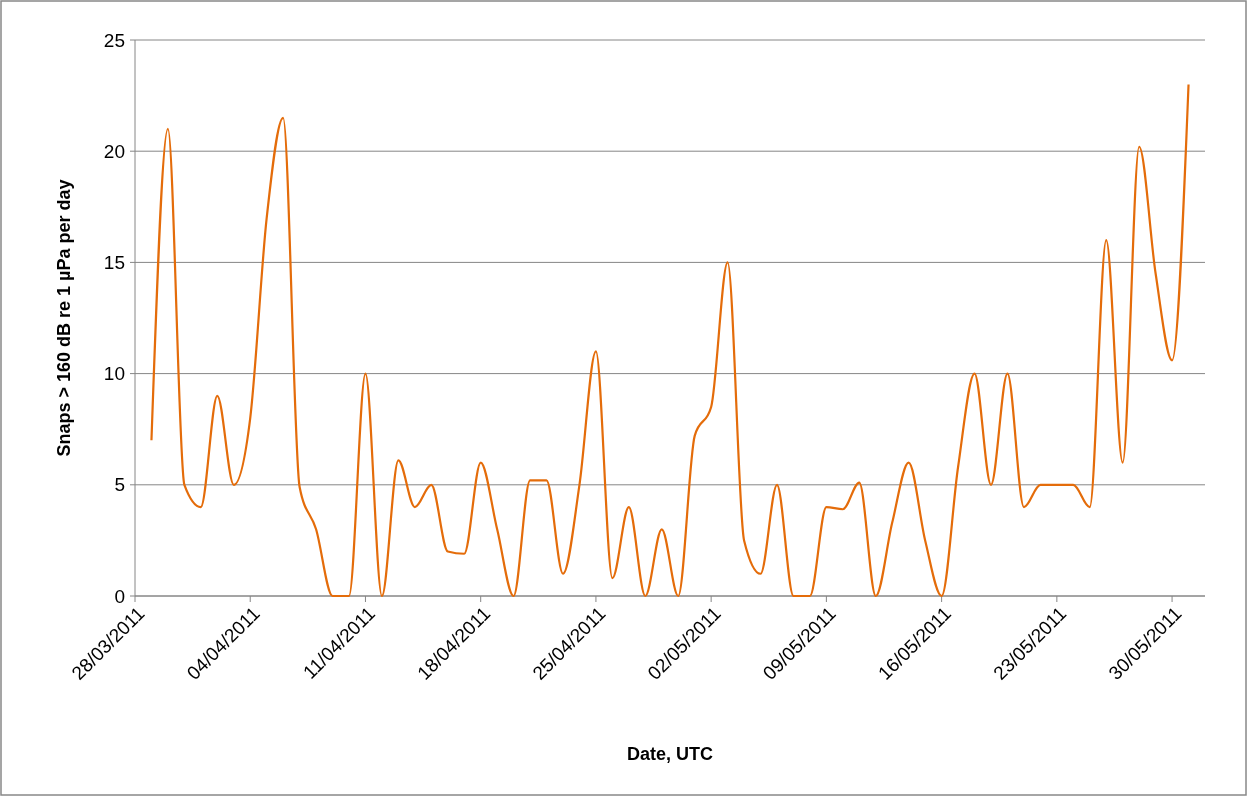  What do you see at coordinates (119, 485) in the screenshot?
I see `y-tick-label: 5` at bounding box center [119, 485].